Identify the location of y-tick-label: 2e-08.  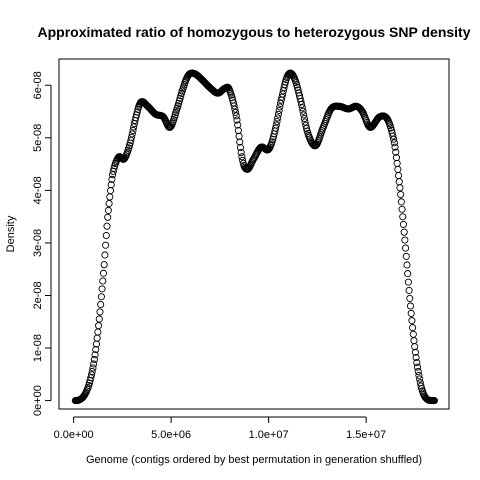
(38, 295).